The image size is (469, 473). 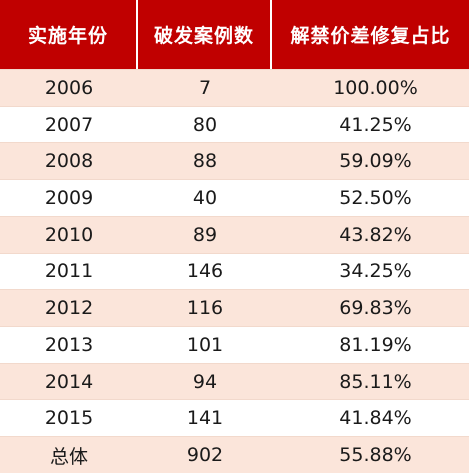 I want to click on cell-year: 2012, so click(x=69, y=308).